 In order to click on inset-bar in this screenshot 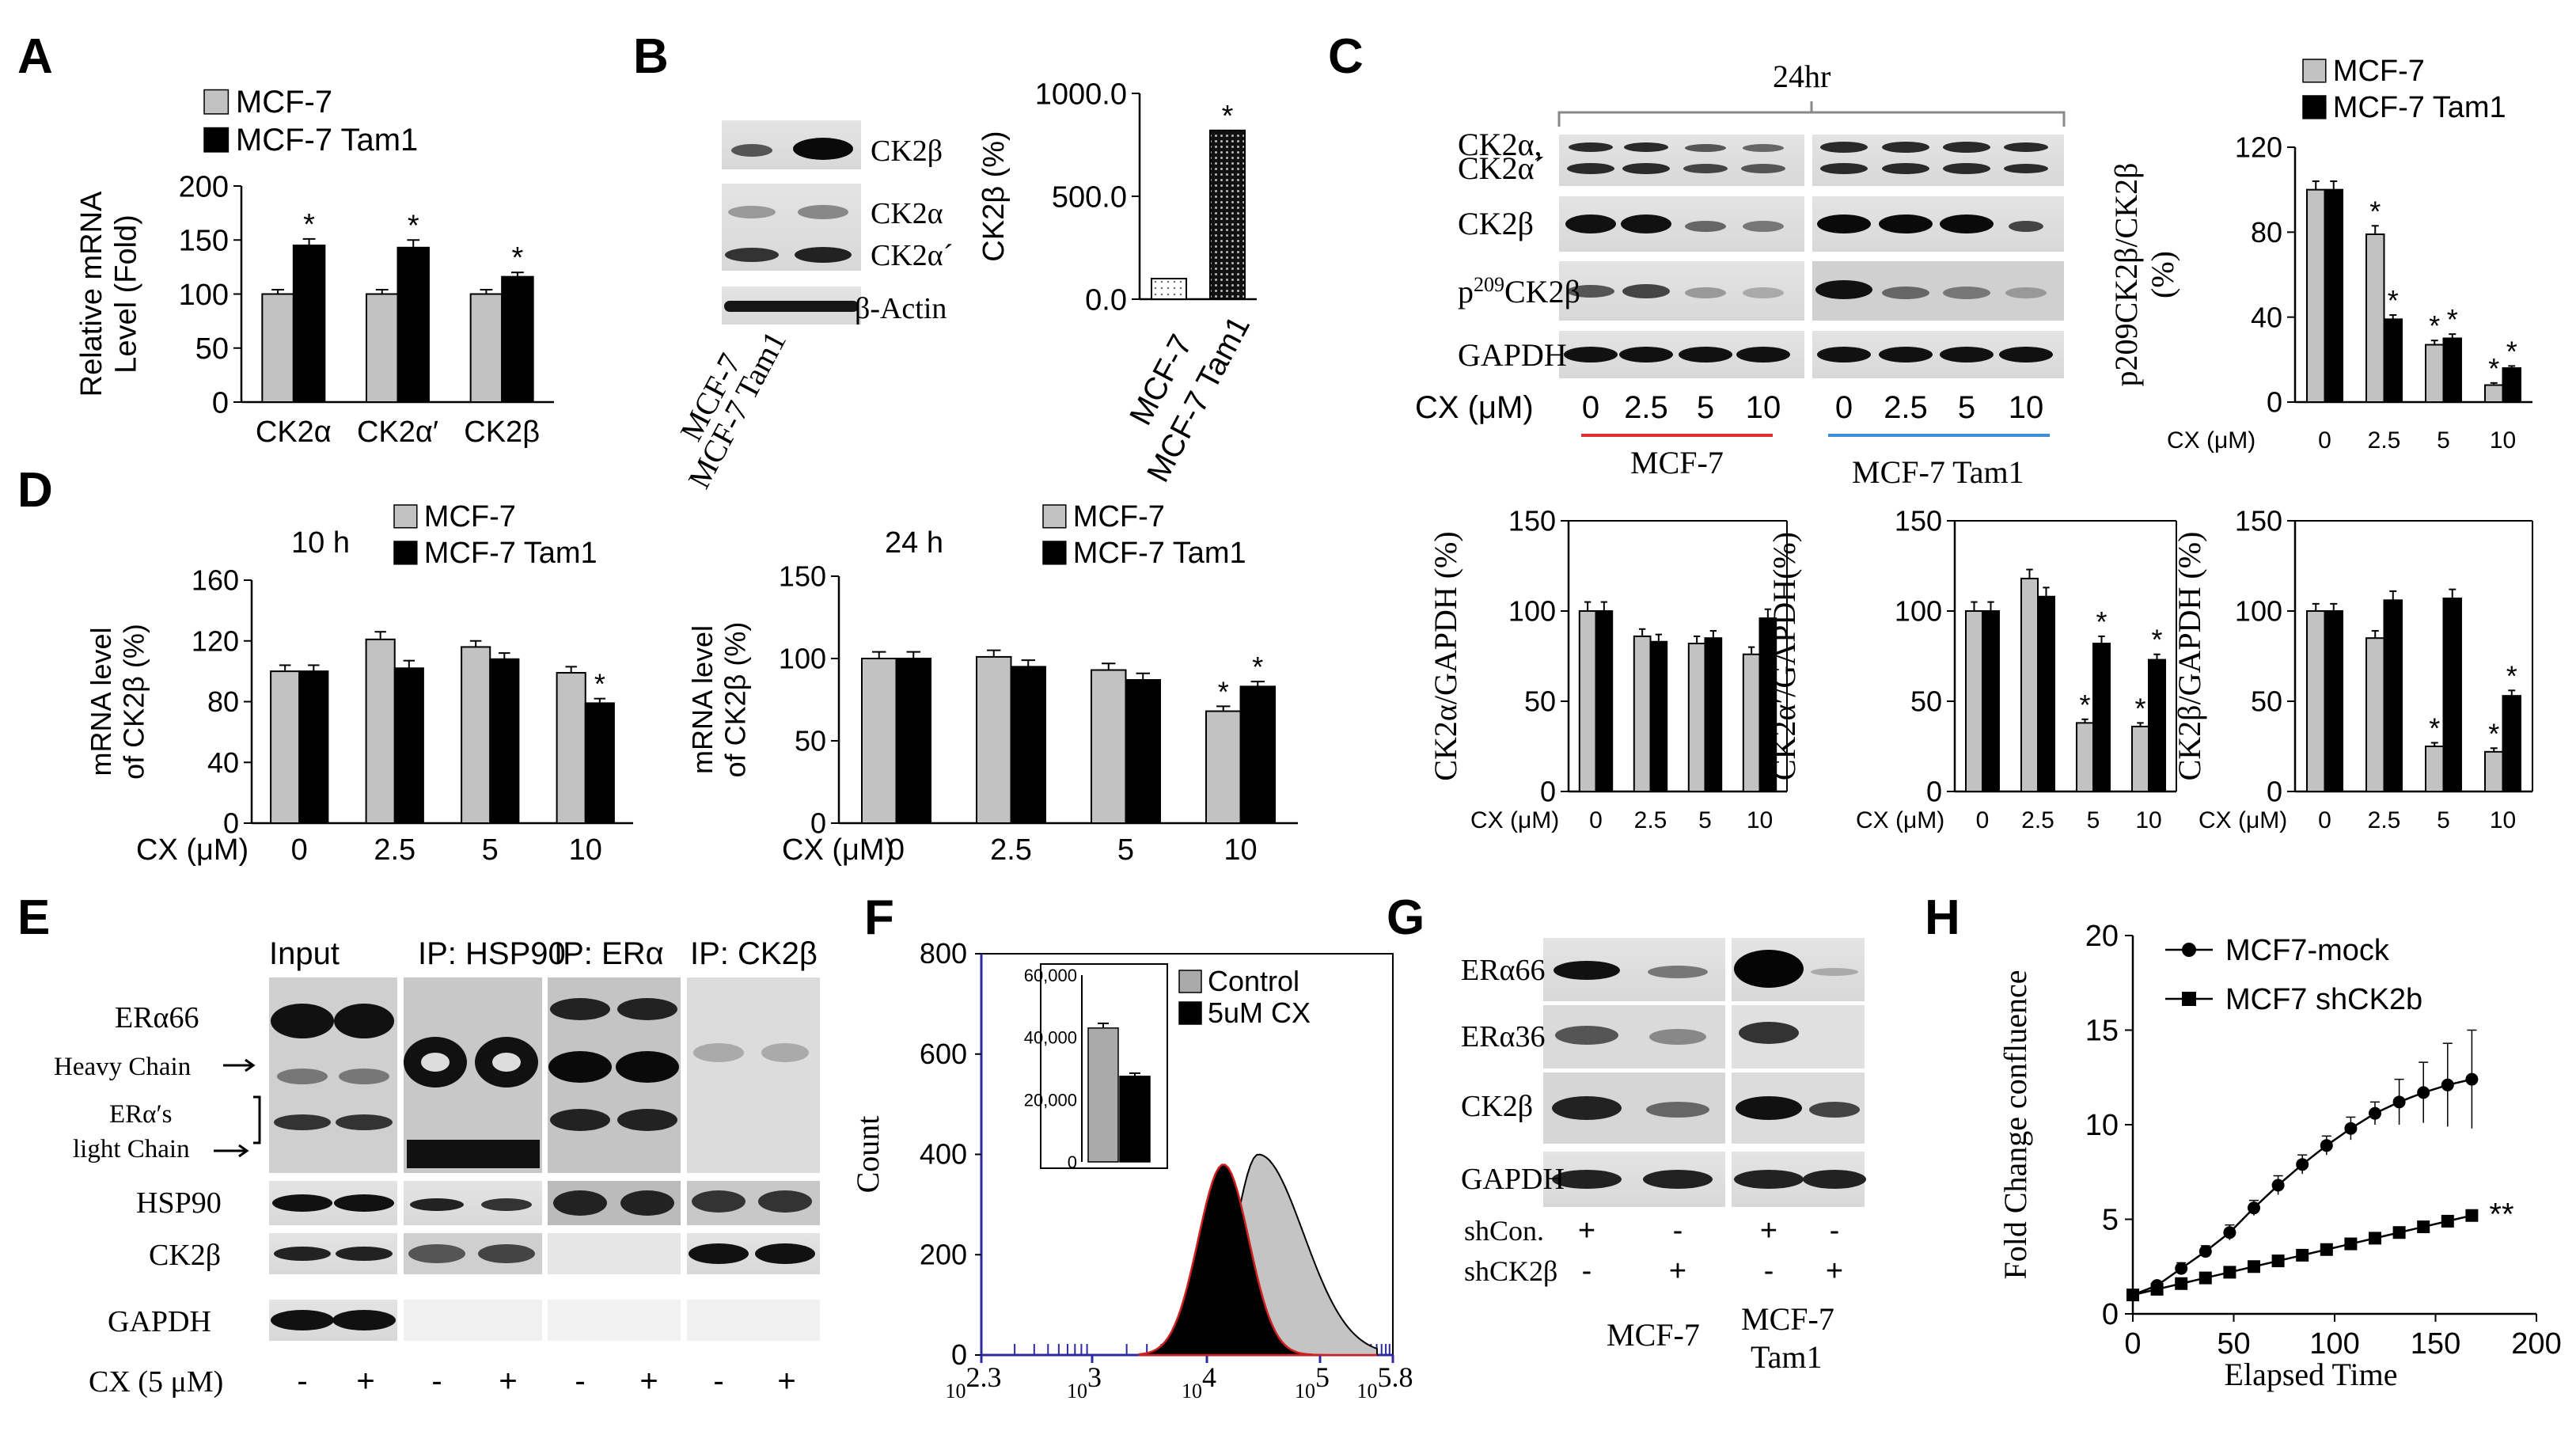, I will do `click(1135, 1119)`.